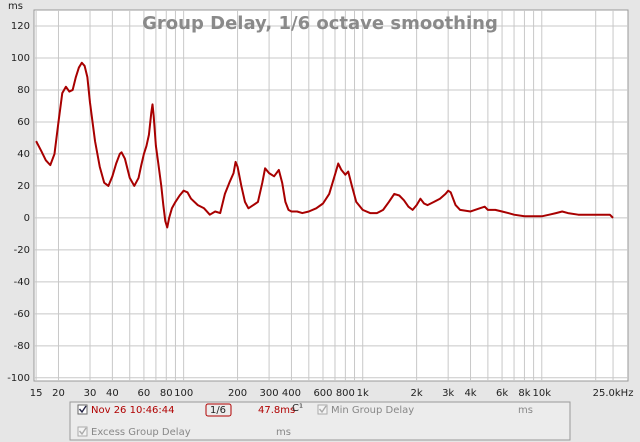 This screenshot has width=640, height=442. What do you see at coordinates (144, 393) in the screenshot?
I see `x-tick-label: 60` at bounding box center [144, 393].